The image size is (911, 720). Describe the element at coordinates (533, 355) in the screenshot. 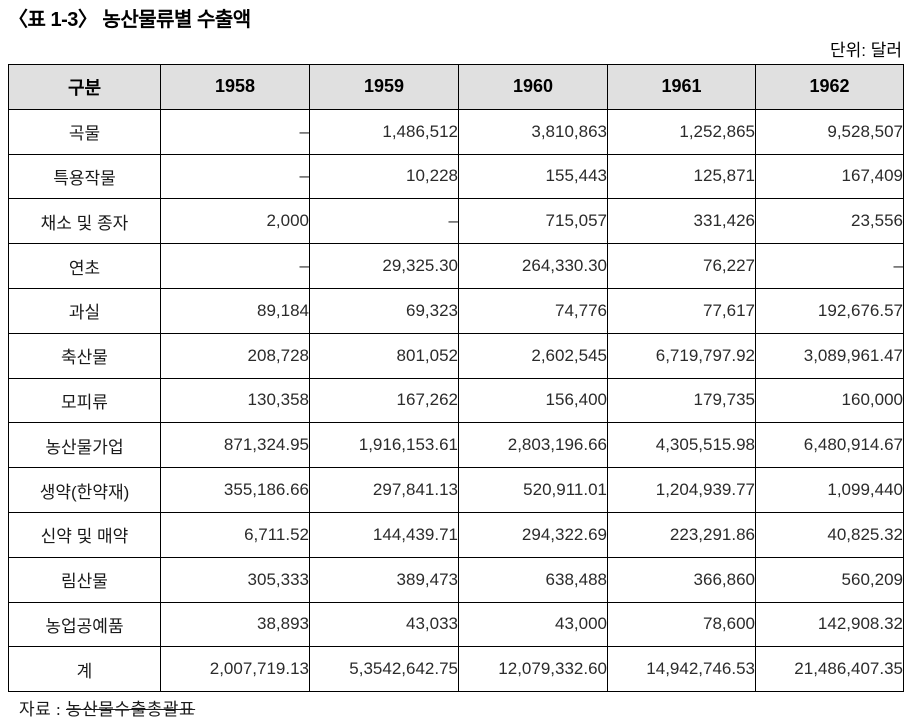

I see `value-cell: 2,602,545` at that location.